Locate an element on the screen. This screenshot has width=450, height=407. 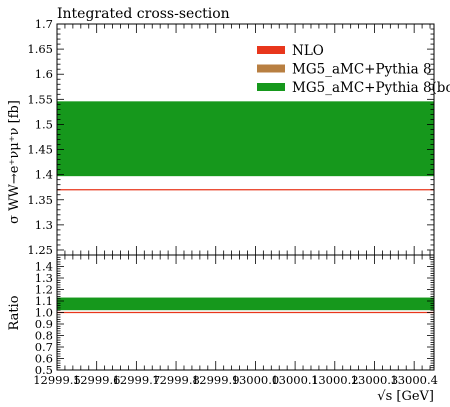
ratio-y-tick-label: 1.1 is located at coordinates (44, 301).